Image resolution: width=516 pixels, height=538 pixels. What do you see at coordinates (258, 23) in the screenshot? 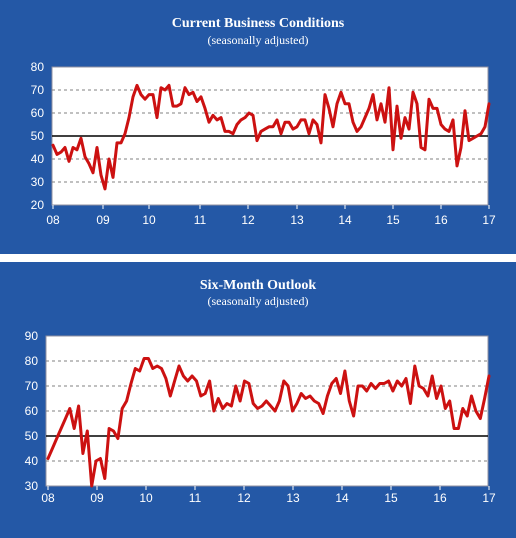
I see `chart-title: Current Business Conditions` at bounding box center [258, 23].